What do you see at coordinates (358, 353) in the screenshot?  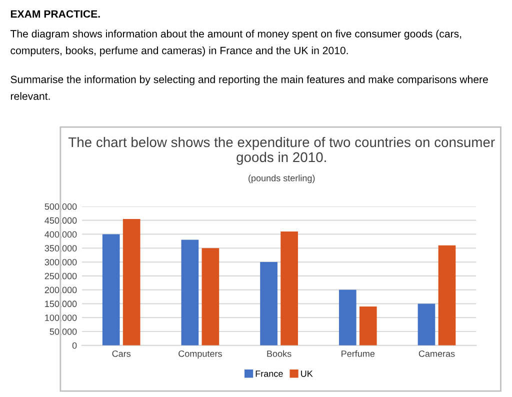 I see `x-tick-label: Perfume` at bounding box center [358, 353].